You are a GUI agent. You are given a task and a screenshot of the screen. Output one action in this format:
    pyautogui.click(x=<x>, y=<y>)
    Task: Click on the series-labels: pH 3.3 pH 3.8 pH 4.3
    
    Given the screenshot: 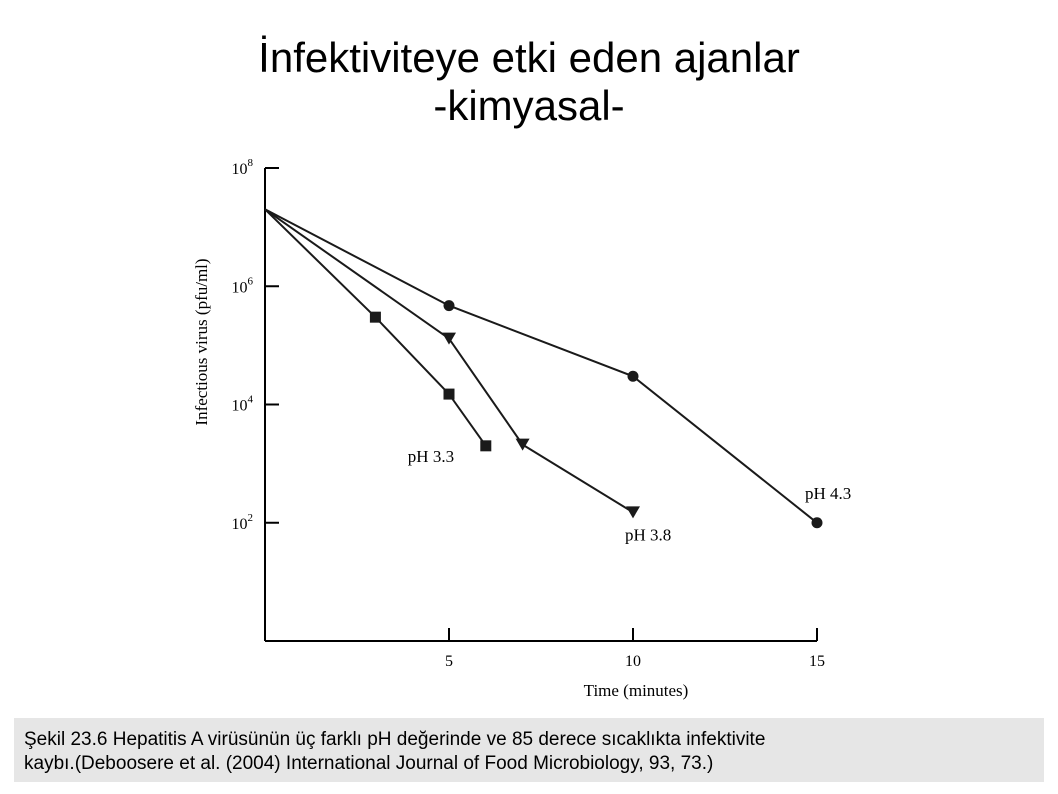 What is the action you would take?
    pyautogui.click(x=629, y=496)
    